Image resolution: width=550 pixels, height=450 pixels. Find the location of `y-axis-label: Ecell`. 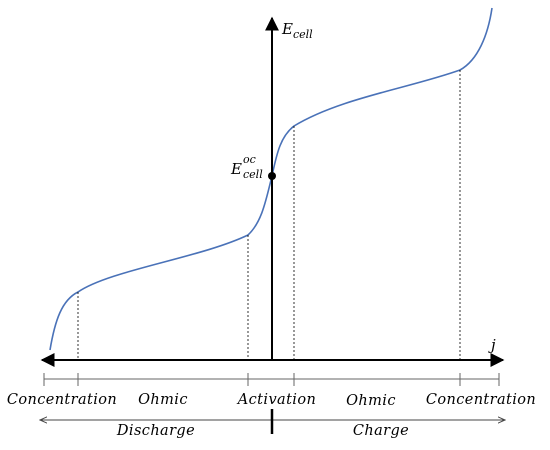

y-axis-label: Ecell is located at coordinates (297, 30).